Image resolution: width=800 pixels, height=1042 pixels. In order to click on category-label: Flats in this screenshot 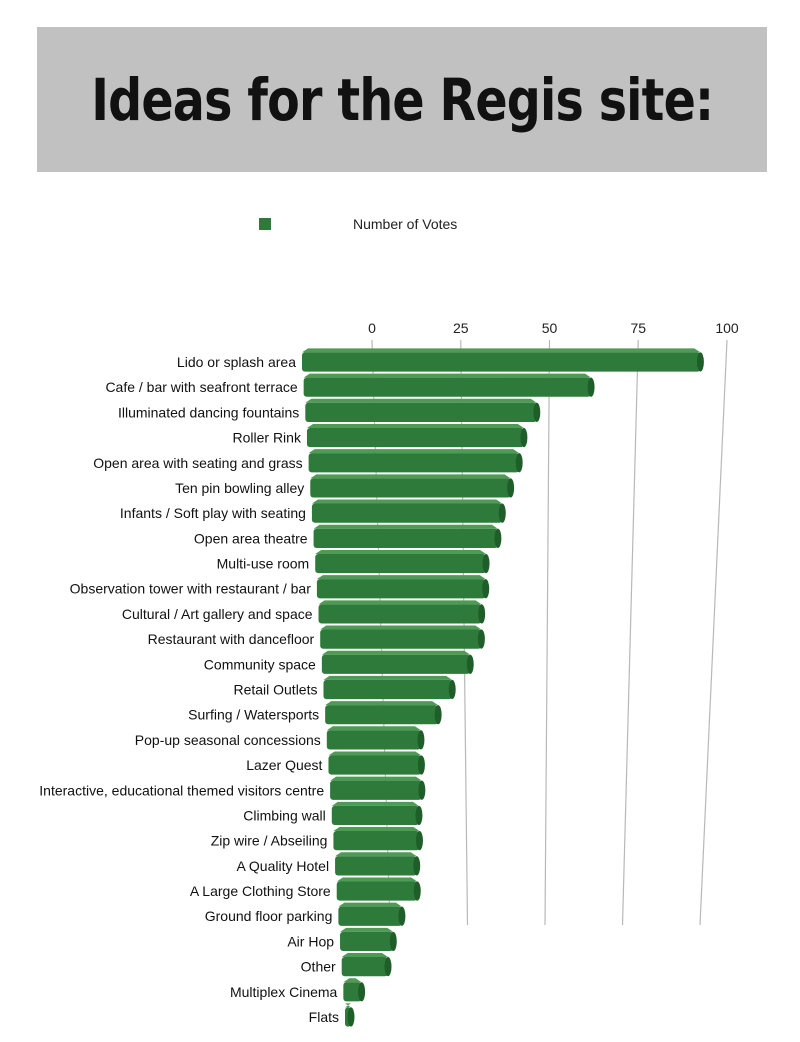, I will do `click(324, 1017)`.